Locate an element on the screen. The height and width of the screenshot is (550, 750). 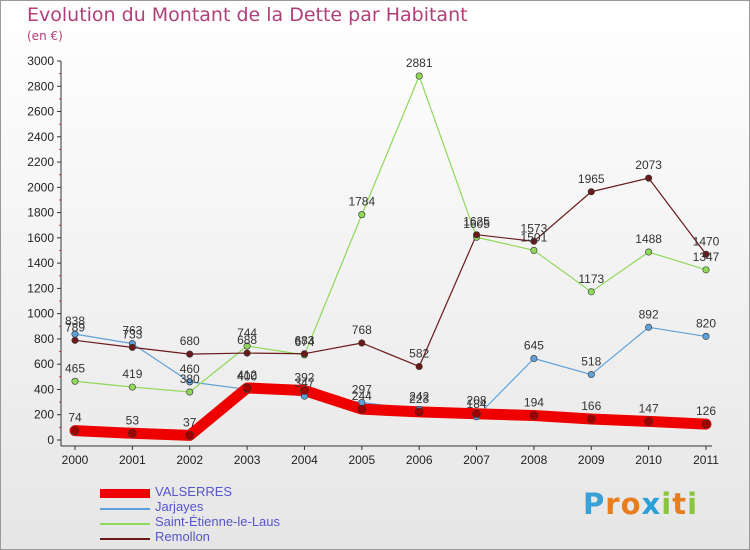
legend-label: VALSERRES is located at coordinates (194, 491).